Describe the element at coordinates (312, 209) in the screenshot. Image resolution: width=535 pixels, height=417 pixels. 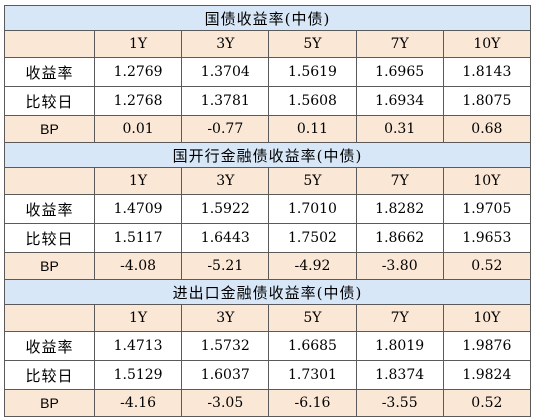
I see `value-cell: 1.7010` at that location.